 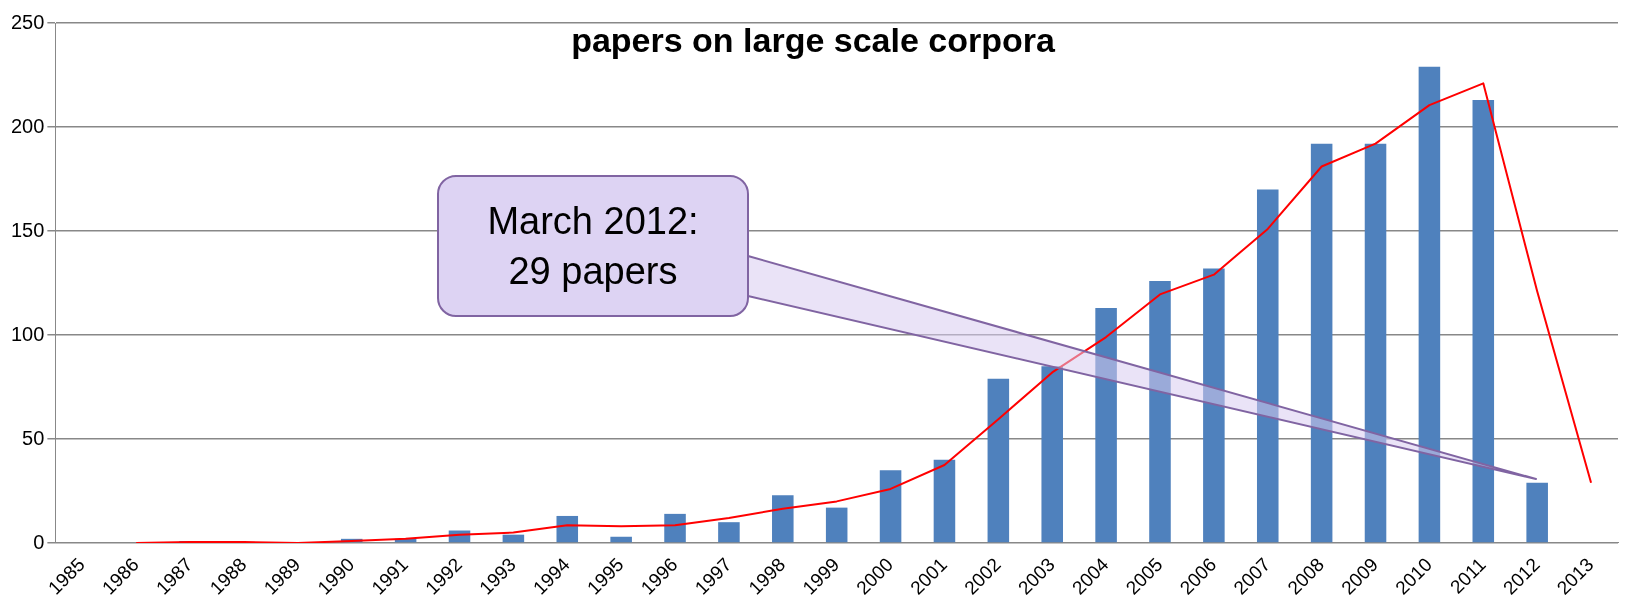 What do you see at coordinates (39, 541) in the screenshot?
I see `y-tick-label: 0` at bounding box center [39, 541].